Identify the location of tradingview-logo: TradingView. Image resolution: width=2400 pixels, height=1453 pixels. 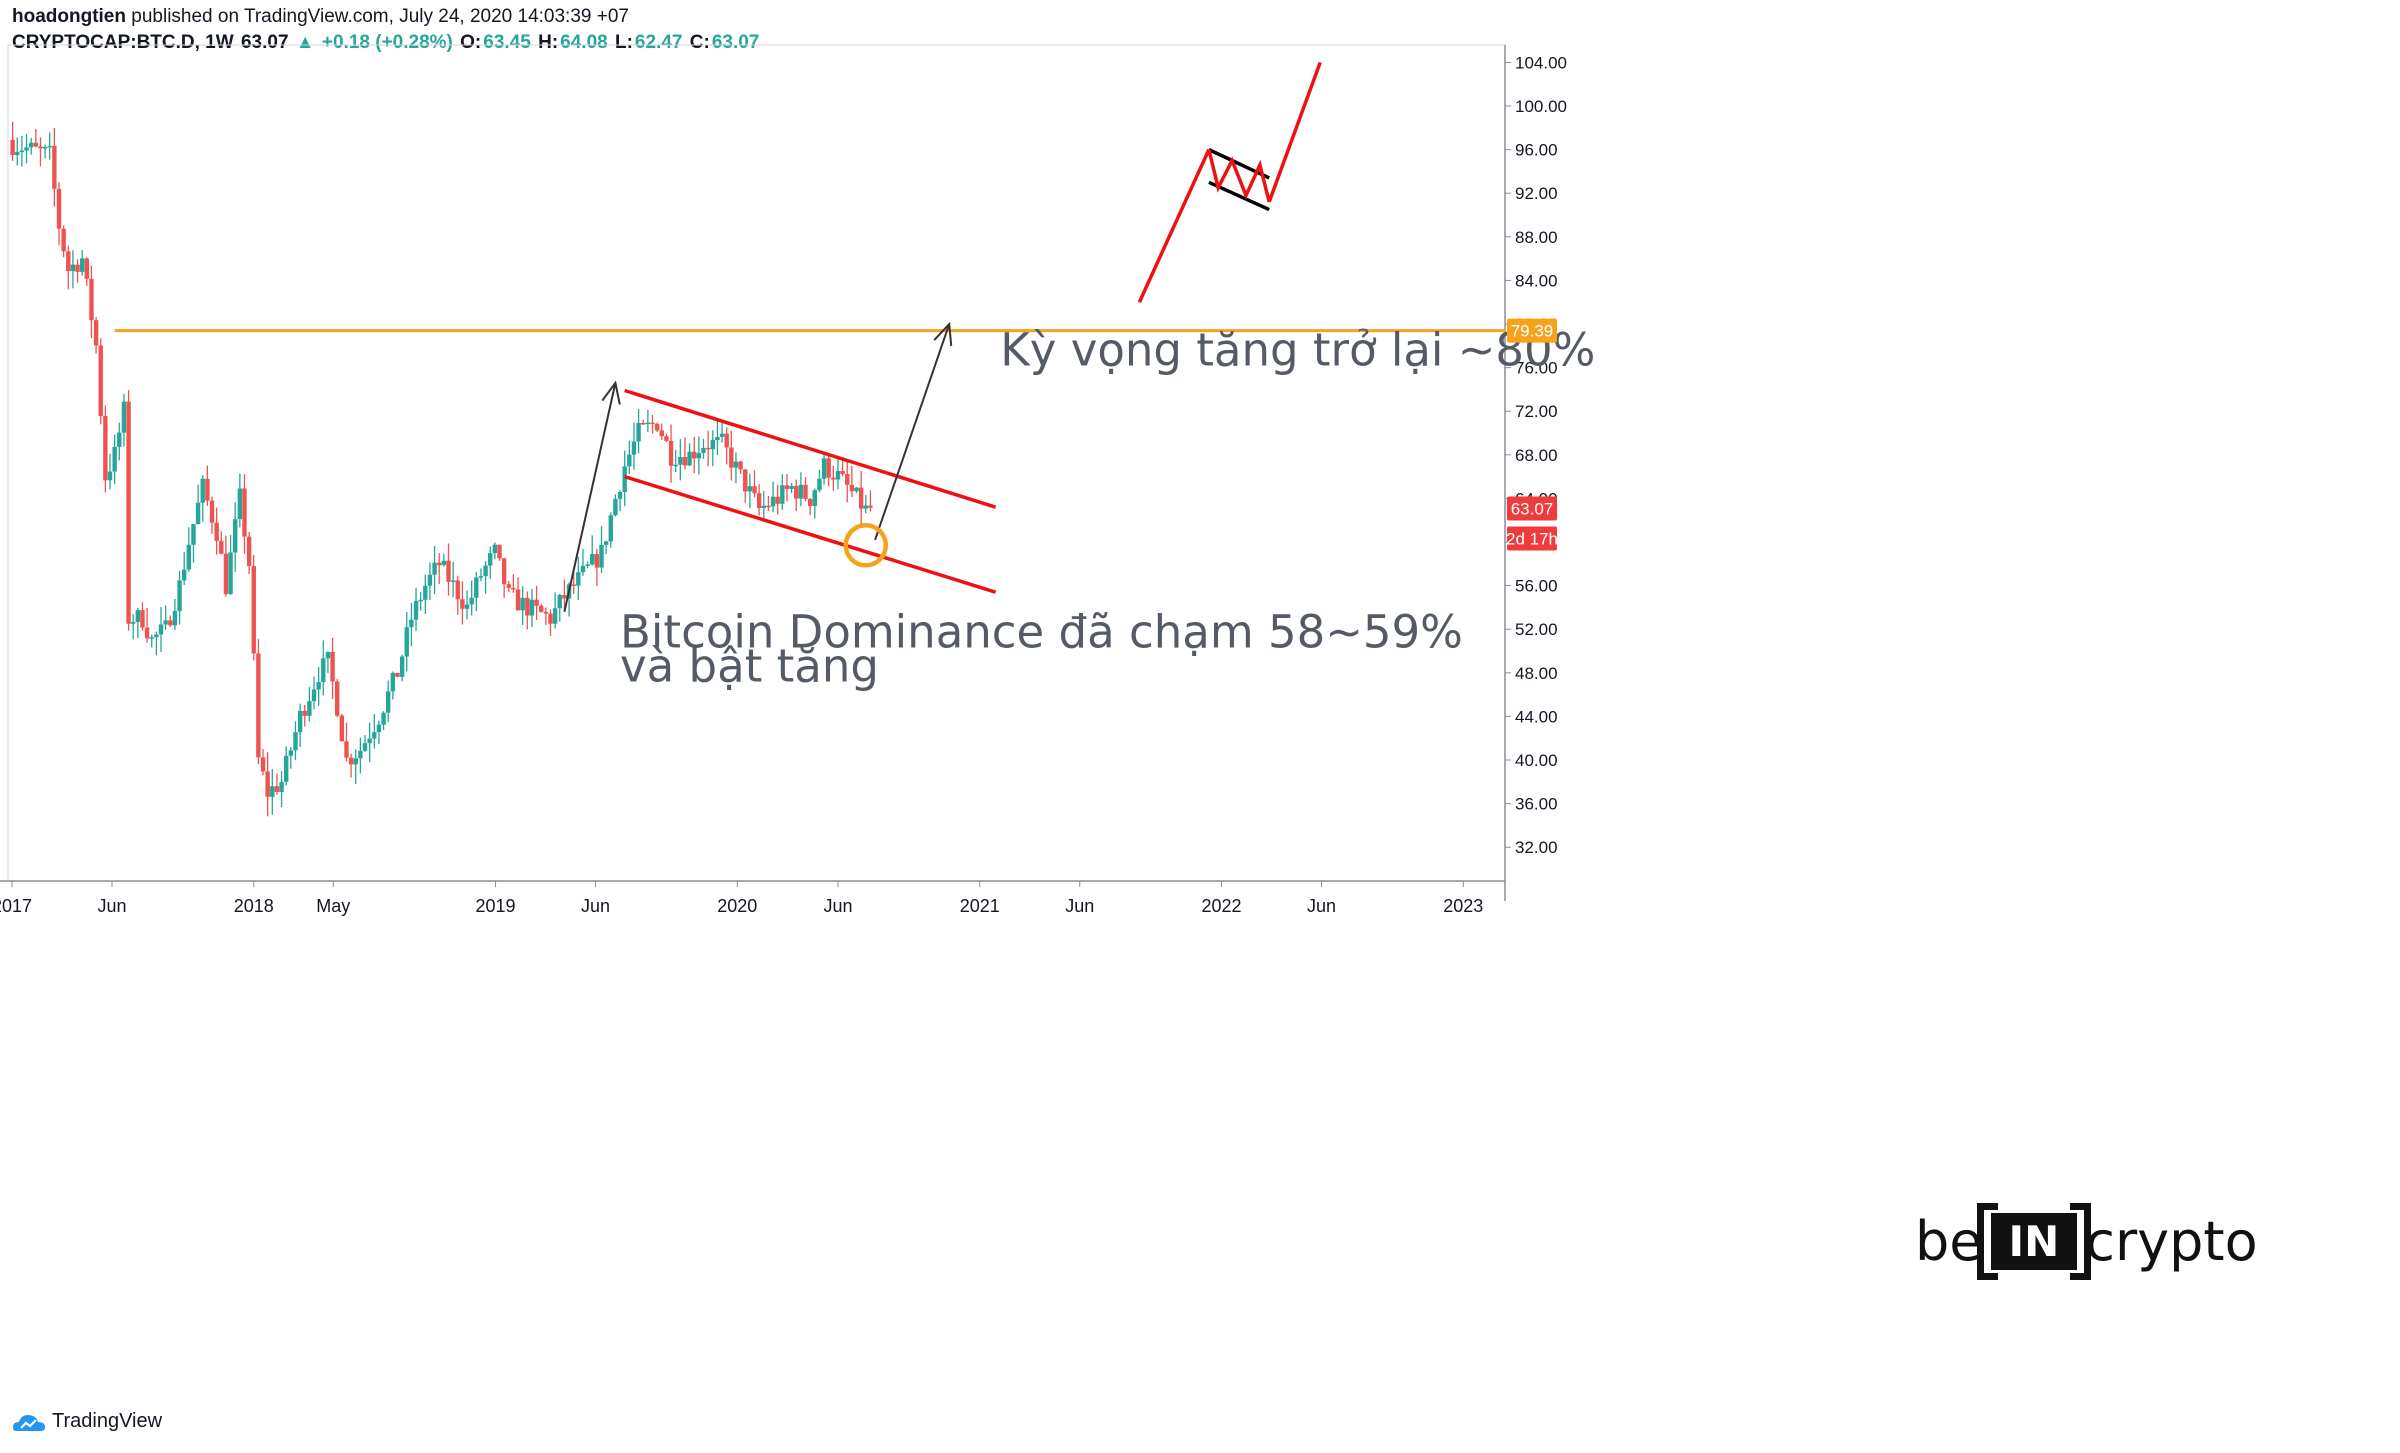
(87, 1421).